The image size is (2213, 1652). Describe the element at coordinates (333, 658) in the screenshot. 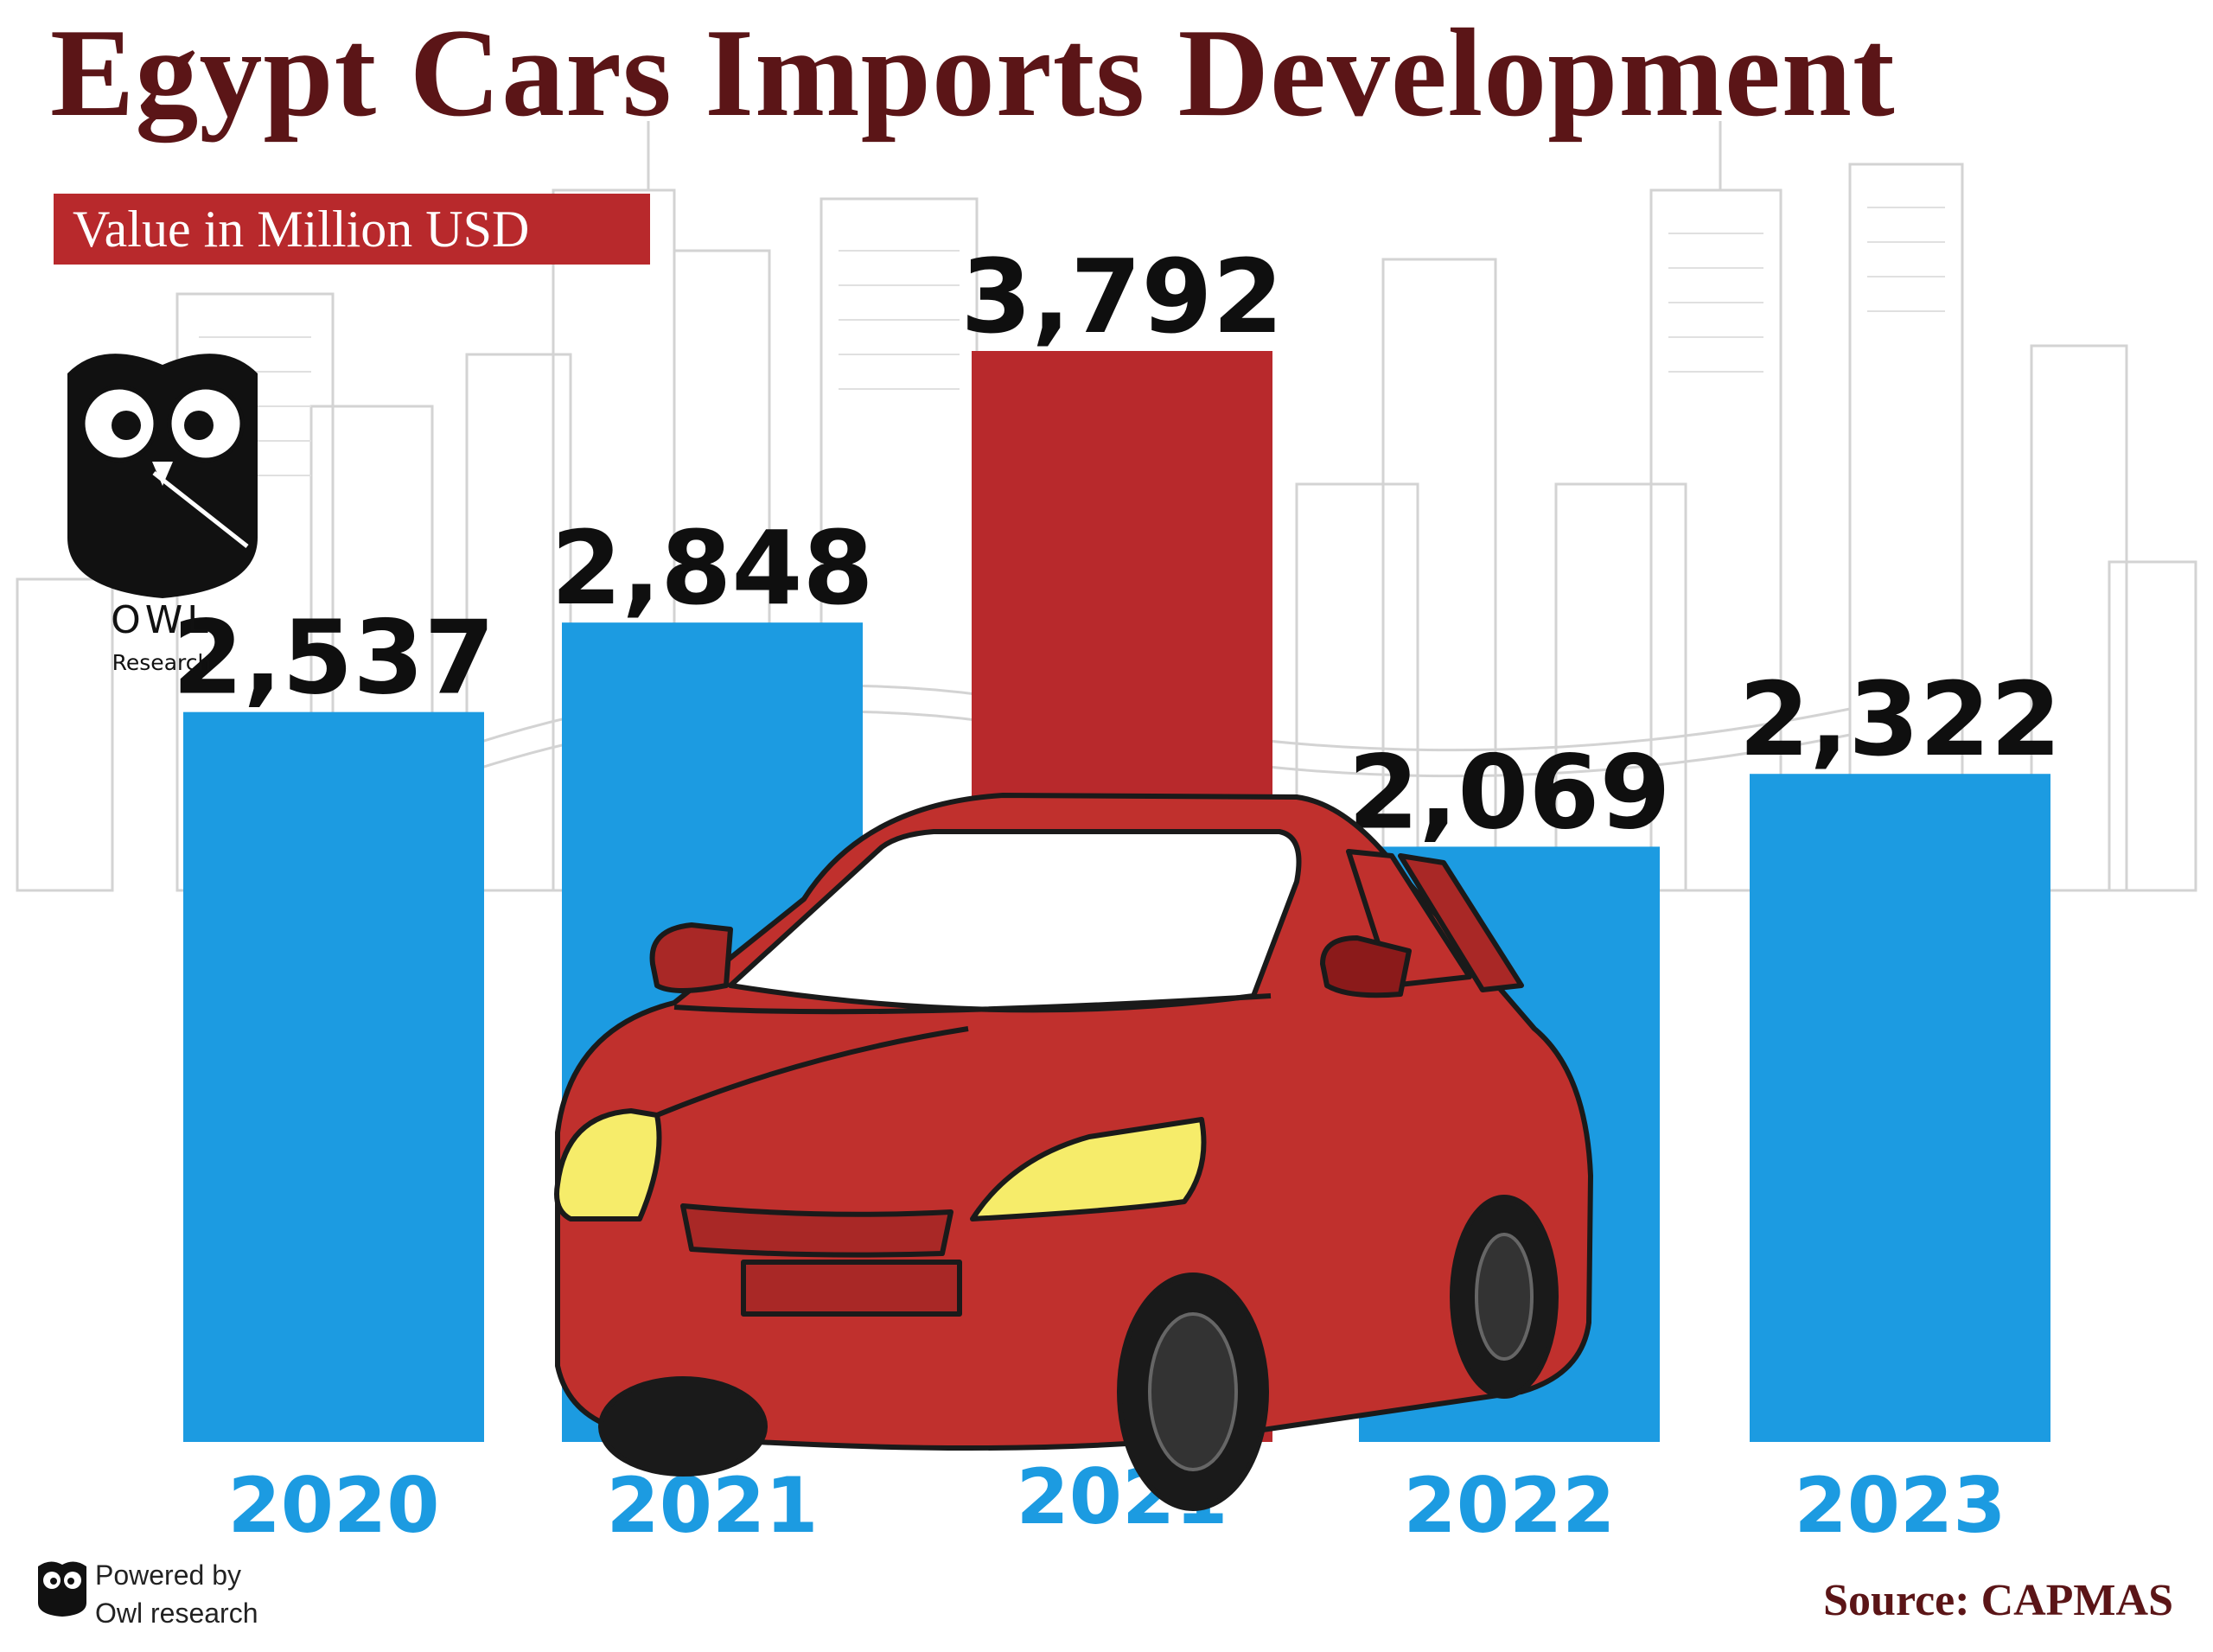

I see `value-label: 2,537` at that location.